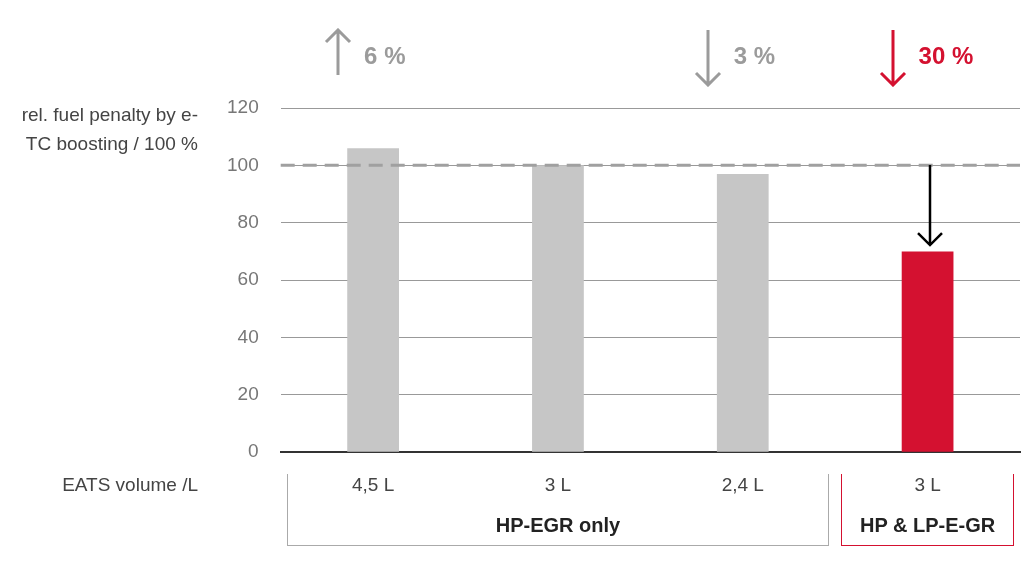 The height and width of the screenshot is (587, 1023). I want to click on x-tick-label: 2,4 L, so click(742, 484).